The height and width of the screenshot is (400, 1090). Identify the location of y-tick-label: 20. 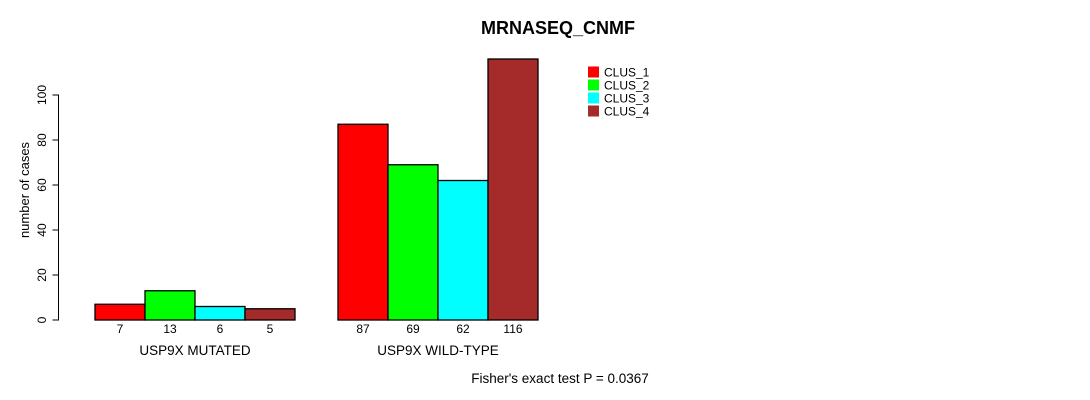
(42, 275).